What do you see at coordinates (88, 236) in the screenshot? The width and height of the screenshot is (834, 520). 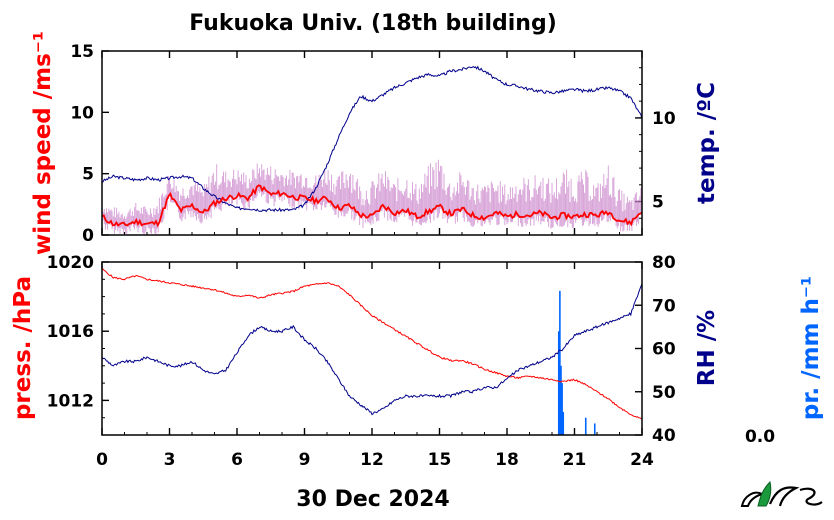 I see `wind-y-tick-label: 0` at bounding box center [88, 236].